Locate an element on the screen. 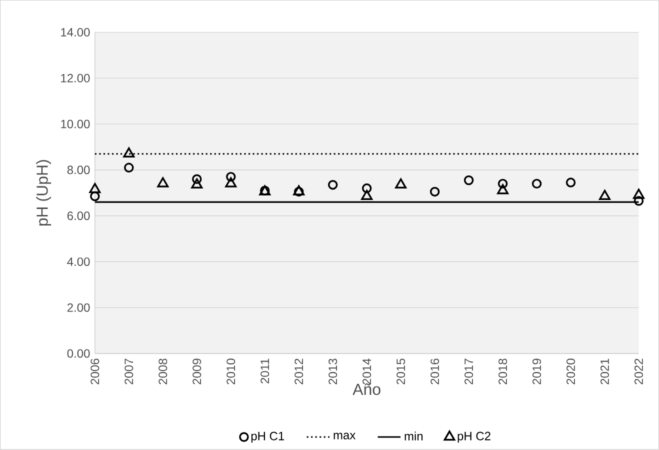 This screenshot has width=659, height=450. x-tick-label: 2009 is located at coordinates (197, 371).